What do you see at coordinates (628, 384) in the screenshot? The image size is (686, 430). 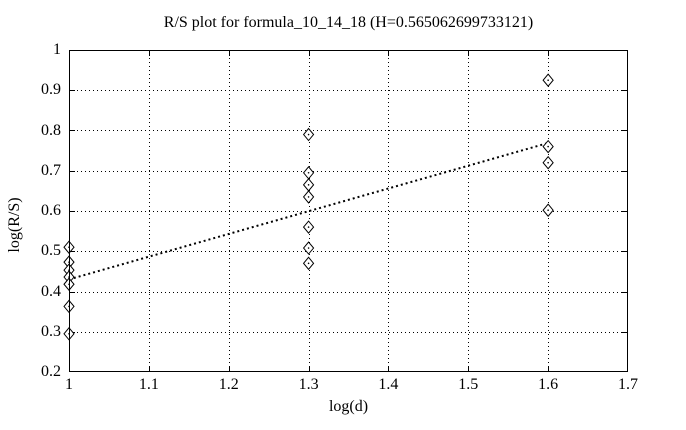 I see `x-tick-label: 1.7` at bounding box center [628, 384].